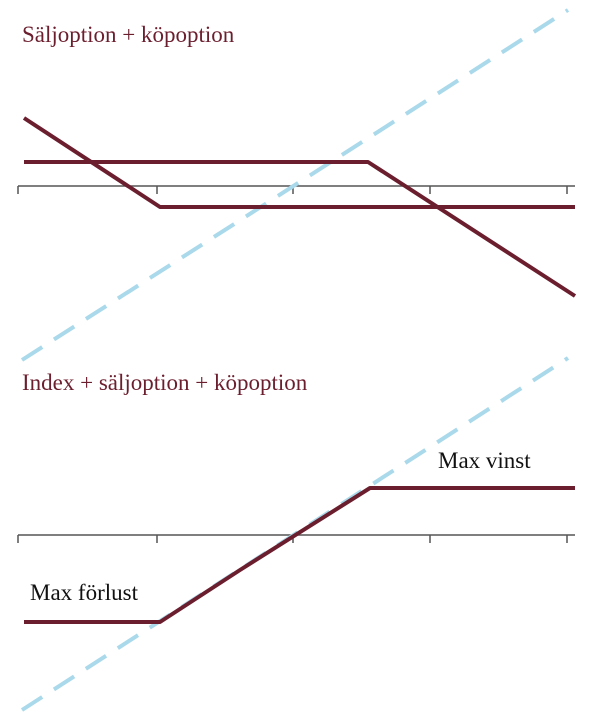 Image resolution: width=599 pixels, height=716 pixels. Describe the element at coordinates (484, 460) in the screenshot. I see `max-gain-label: Max vinst` at that location.